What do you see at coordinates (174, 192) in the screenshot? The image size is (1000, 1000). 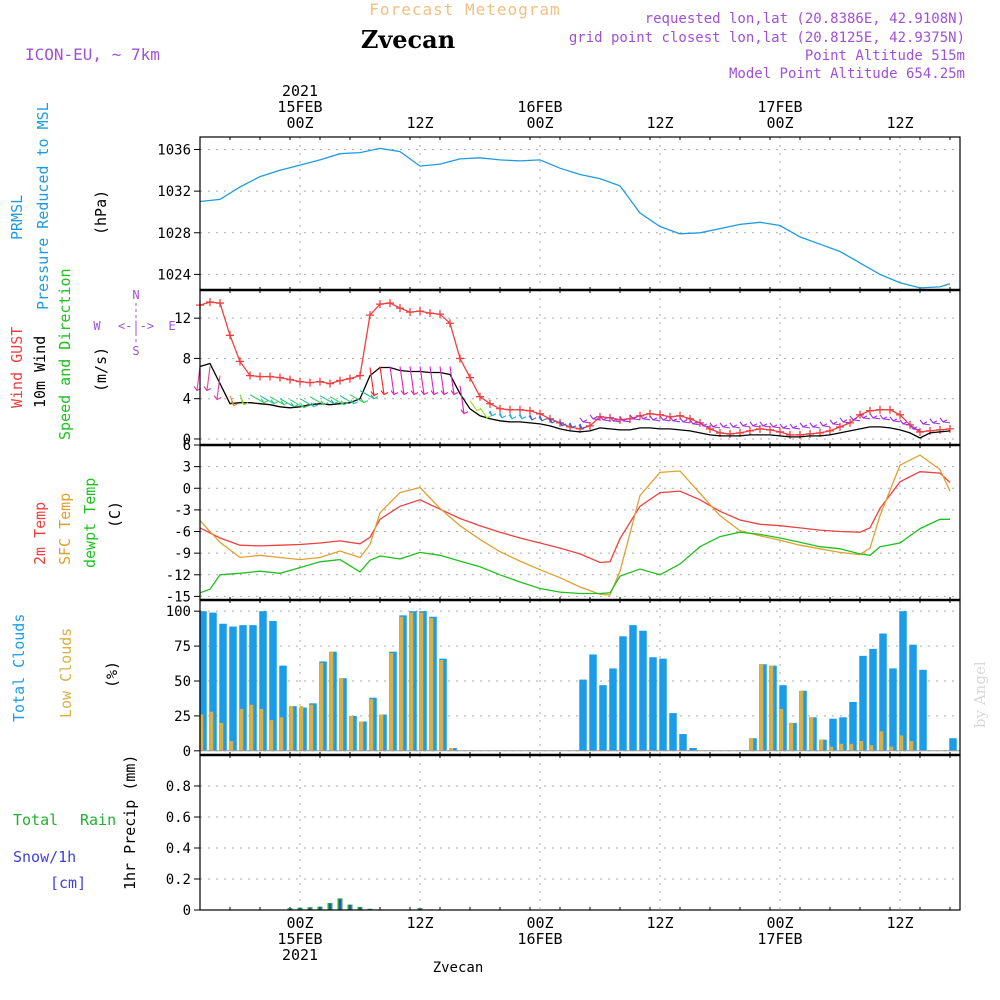 I see `y-tick-label: 1032` at bounding box center [174, 192].